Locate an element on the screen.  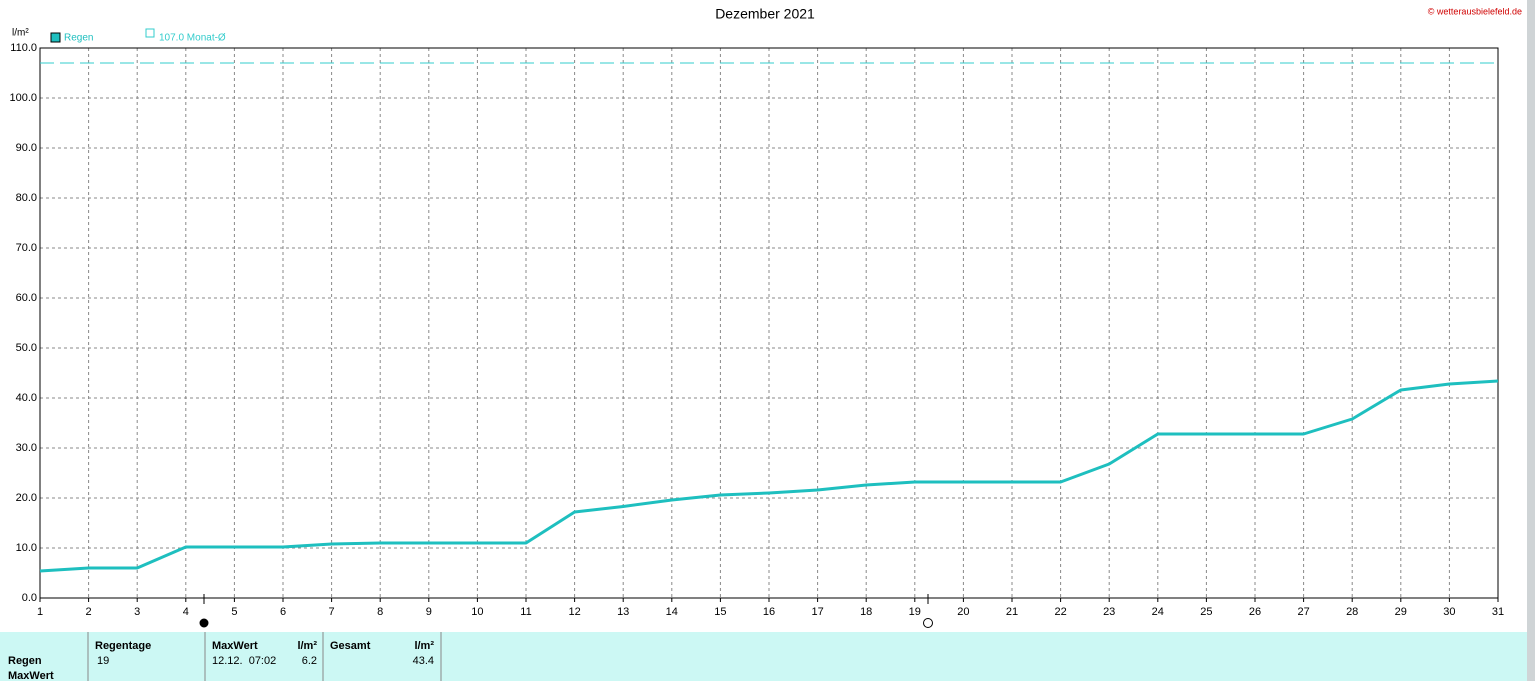
y-tick-label: 30.0 is located at coordinates (26, 448).